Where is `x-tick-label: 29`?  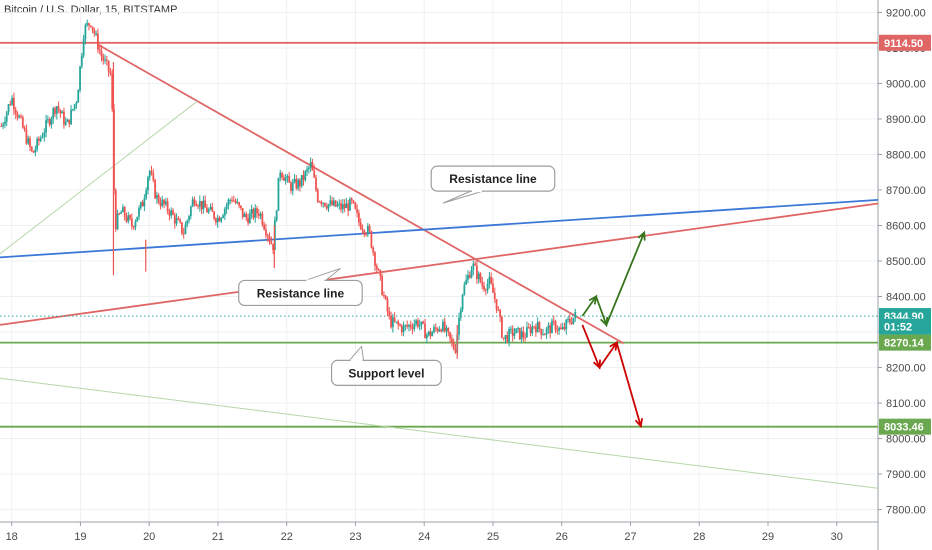
x-tick-label: 29 is located at coordinates (768, 537).